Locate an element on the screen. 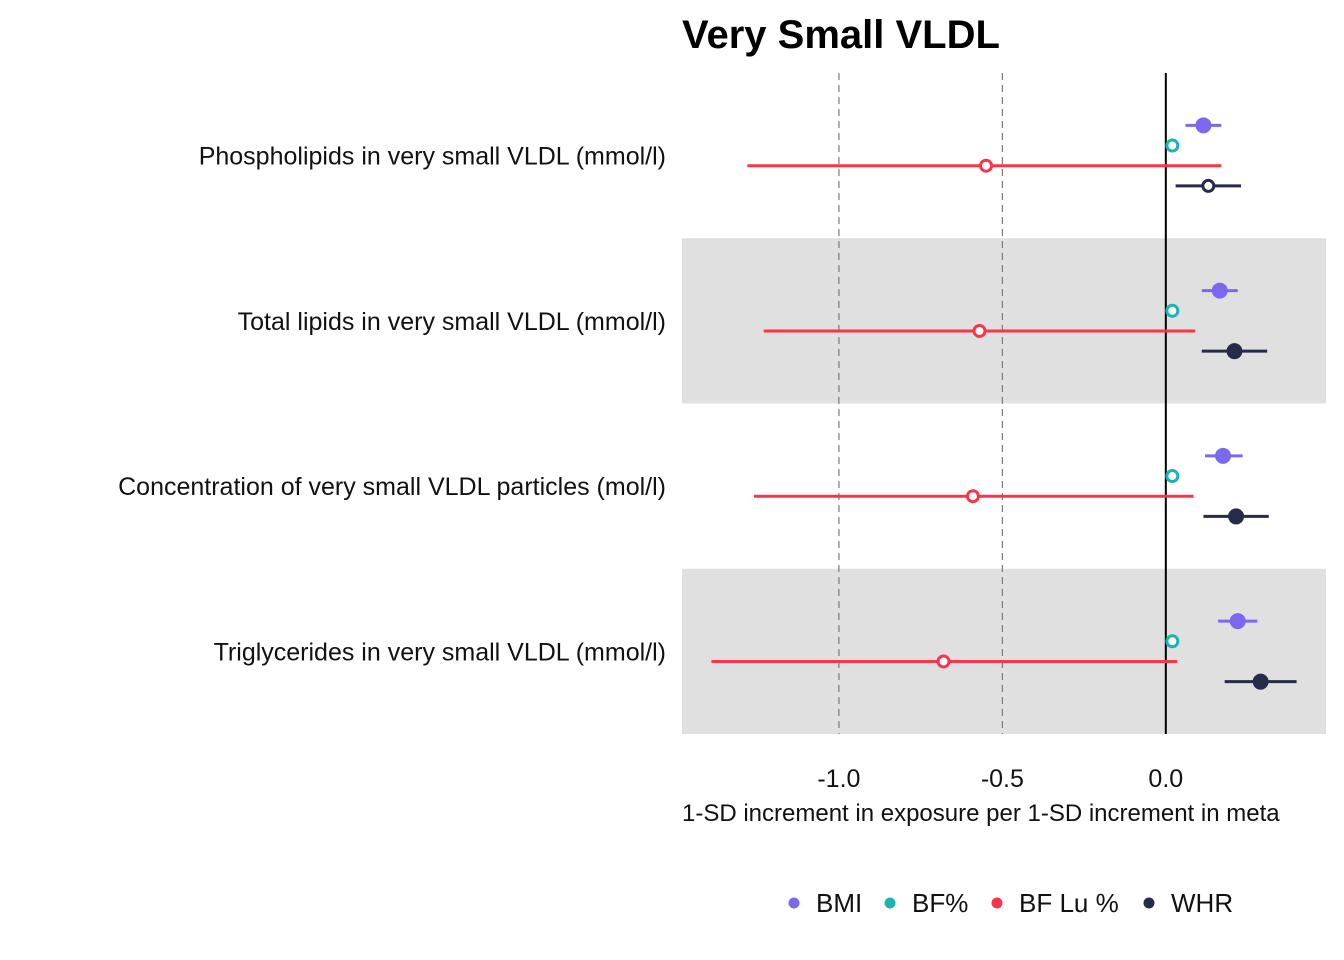  x-tick-label: 0.0 is located at coordinates (1165, 779).